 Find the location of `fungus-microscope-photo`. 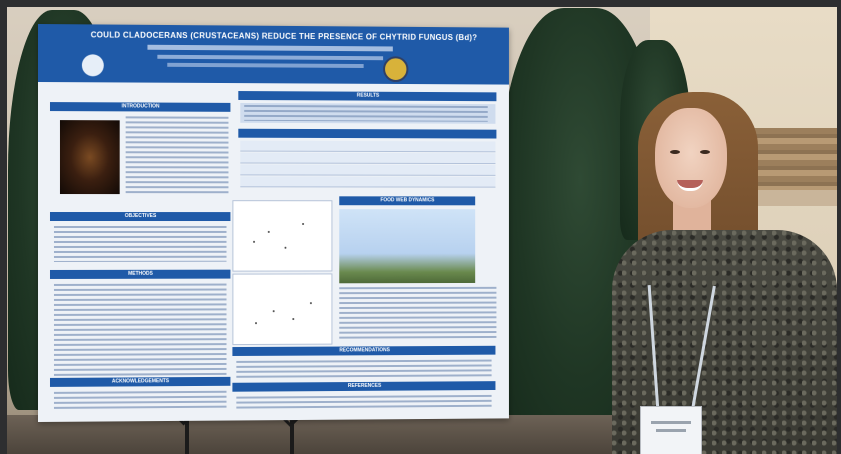

fungus-microscope-photo is located at coordinates (89, 157).